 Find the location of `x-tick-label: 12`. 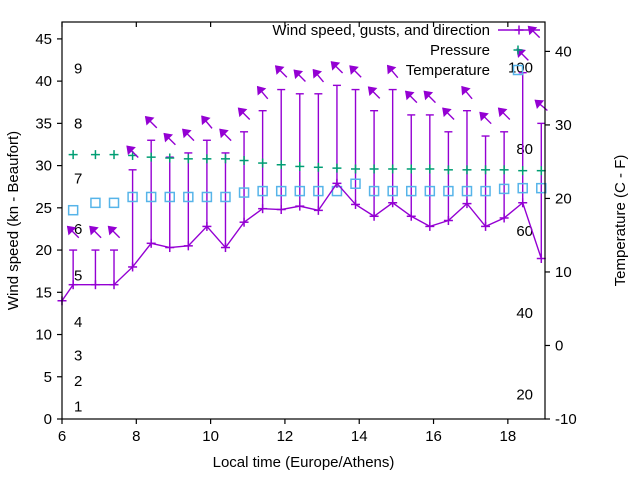

x-tick-label: 12 is located at coordinates (285, 436).